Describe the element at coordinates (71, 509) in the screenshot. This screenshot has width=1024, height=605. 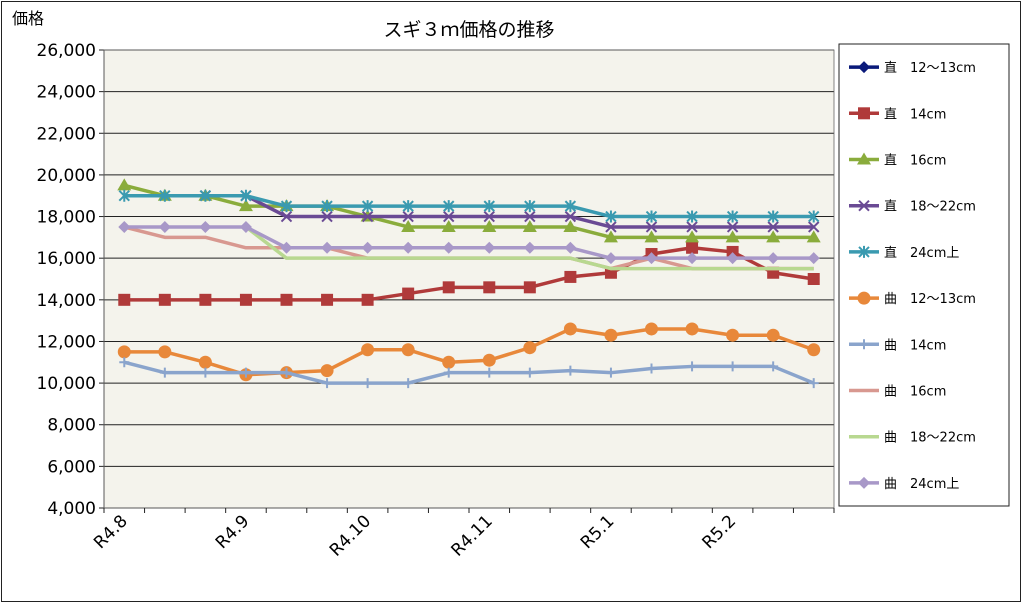
I see `y-tick-label: 4,000` at that location.